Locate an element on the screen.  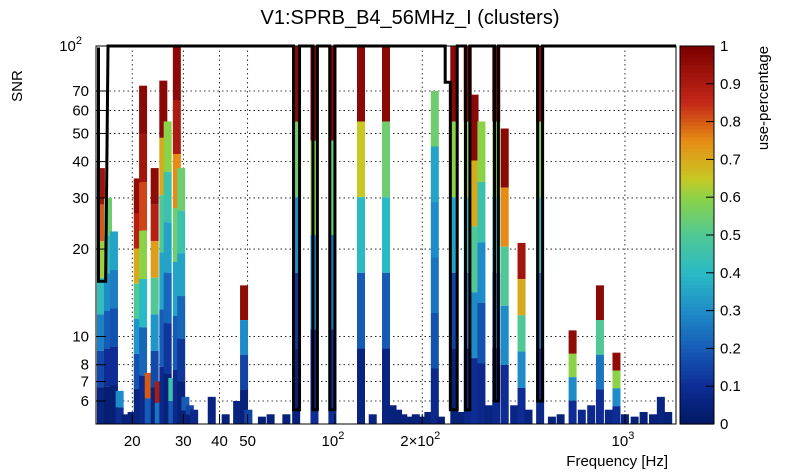
y-tick-label-text: 60 is located at coordinates (80, 110).